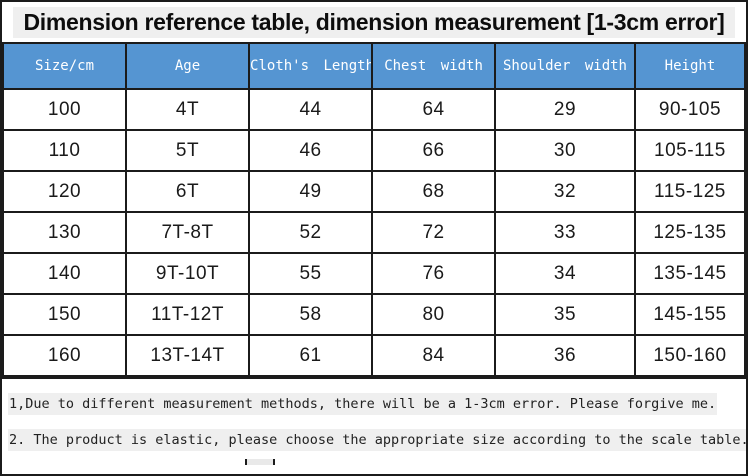 The width and height of the screenshot is (748, 476). I want to click on table-cell: 64, so click(434, 109).